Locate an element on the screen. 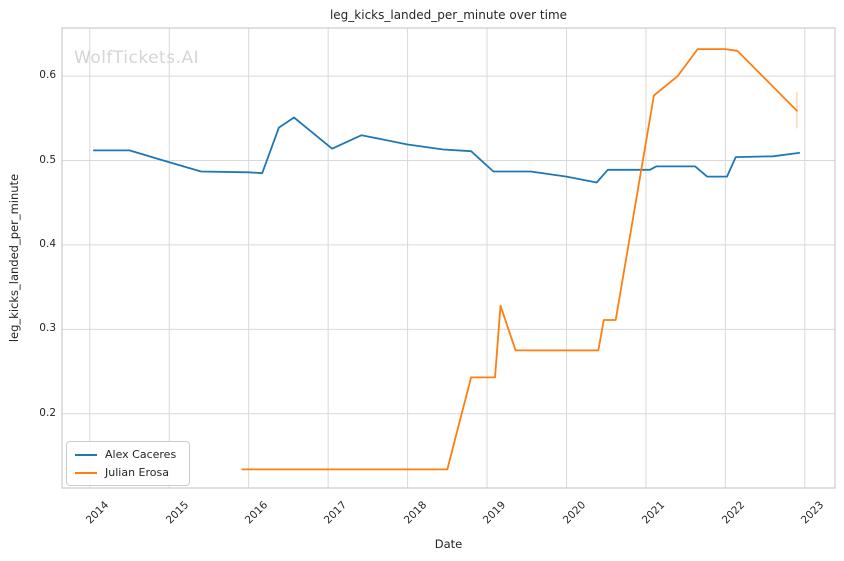 The width and height of the screenshot is (844, 561). legend-label: Julian Erosa is located at coordinates (137, 472).